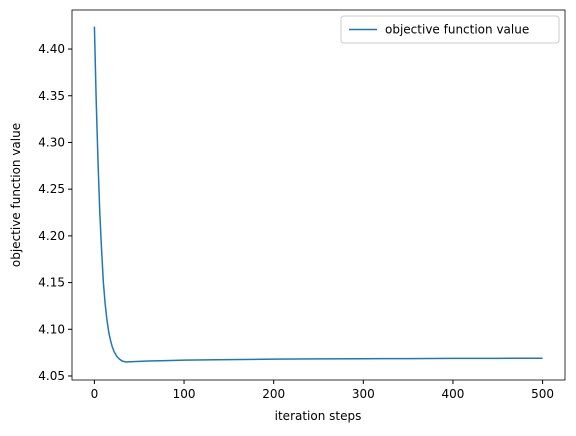 The width and height of the screenshot is (576, 436). I want to click on x-tick-label: 0, so click(95, 394).